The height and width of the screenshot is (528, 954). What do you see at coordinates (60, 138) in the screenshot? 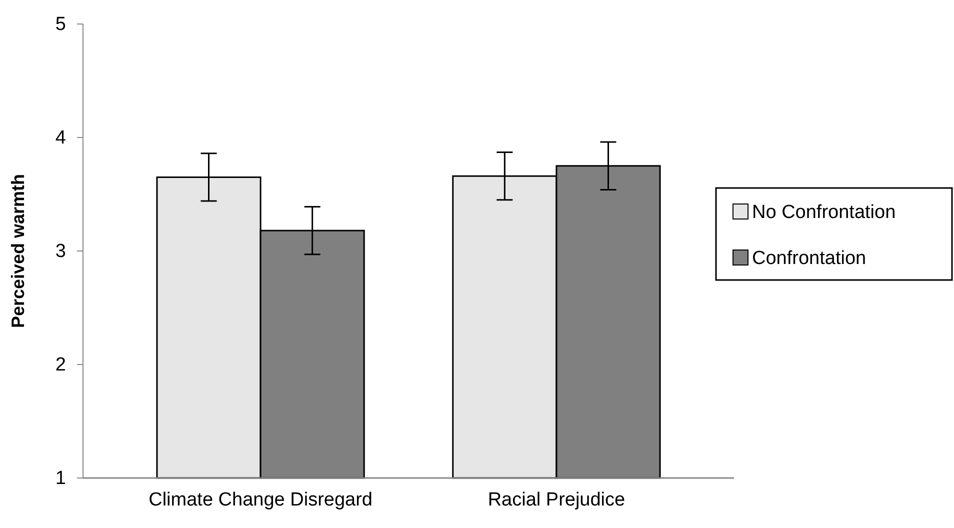
I see `y-tick-label: 4` at bounding box center [60, 138].